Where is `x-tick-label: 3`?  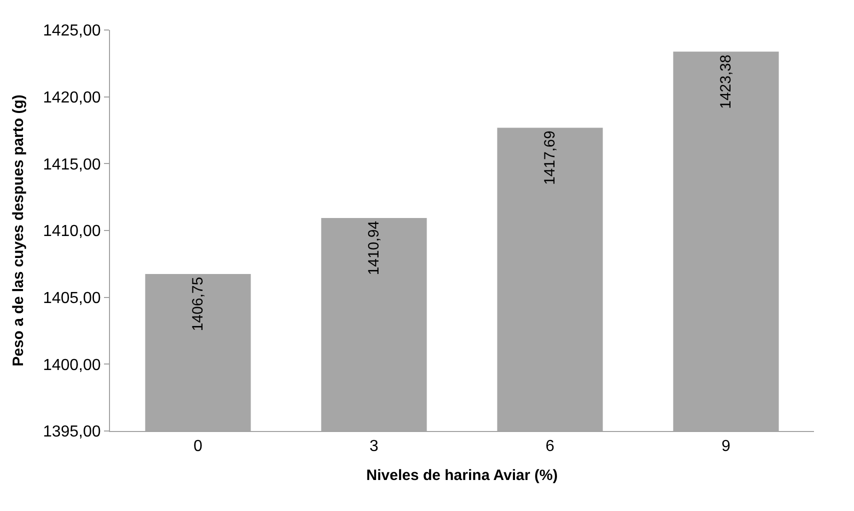
x-tick-label: 3 is located at coordinates (374, 447).